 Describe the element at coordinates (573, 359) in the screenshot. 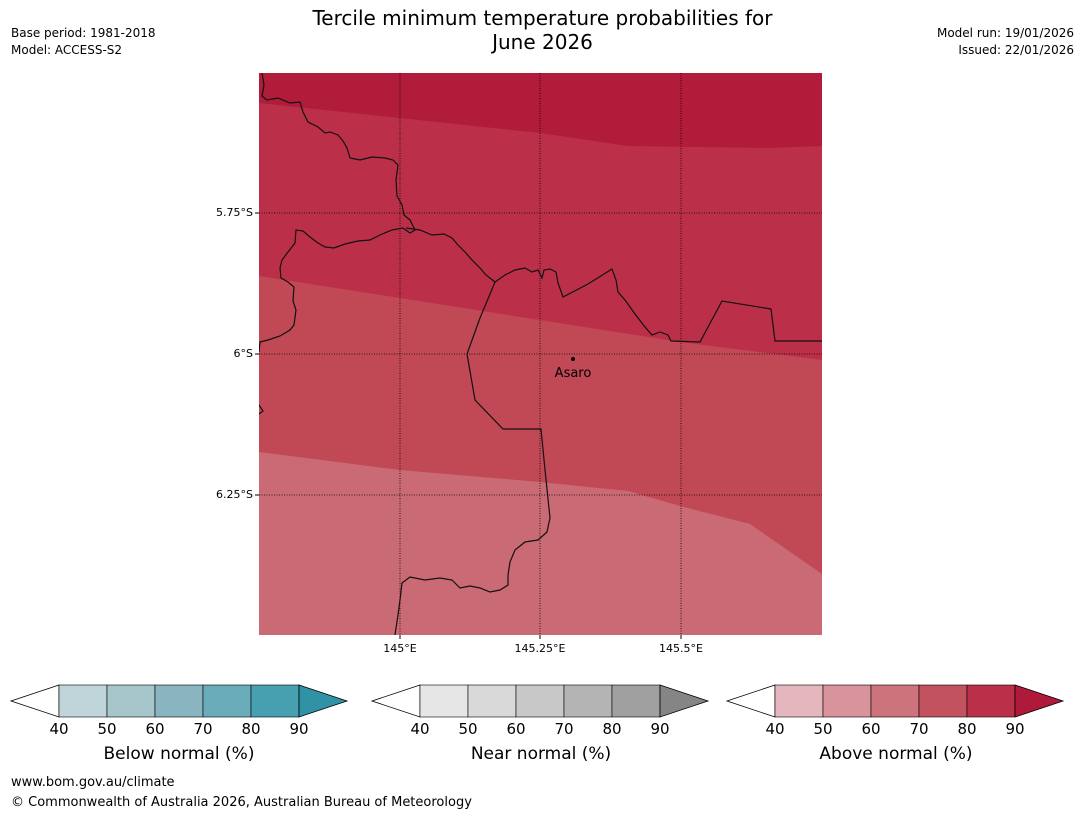

I see `asaro-marker` at that location.